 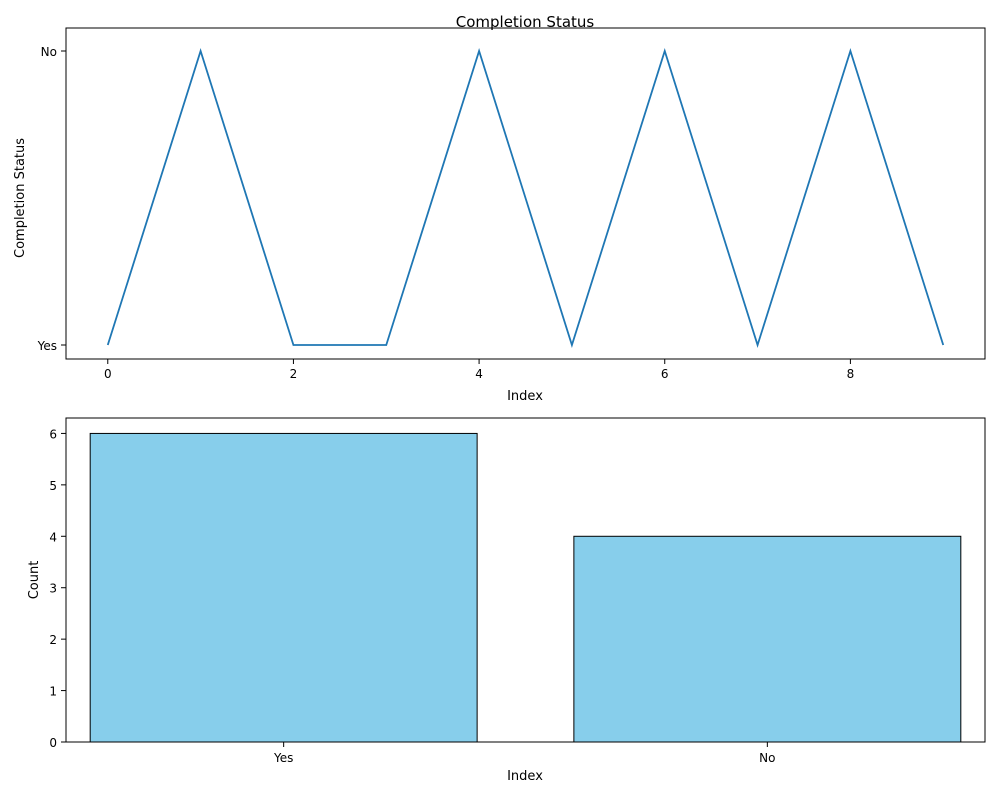 I want to click on bar-chart-y-tick-label: 6, so click(x=53, y=434).